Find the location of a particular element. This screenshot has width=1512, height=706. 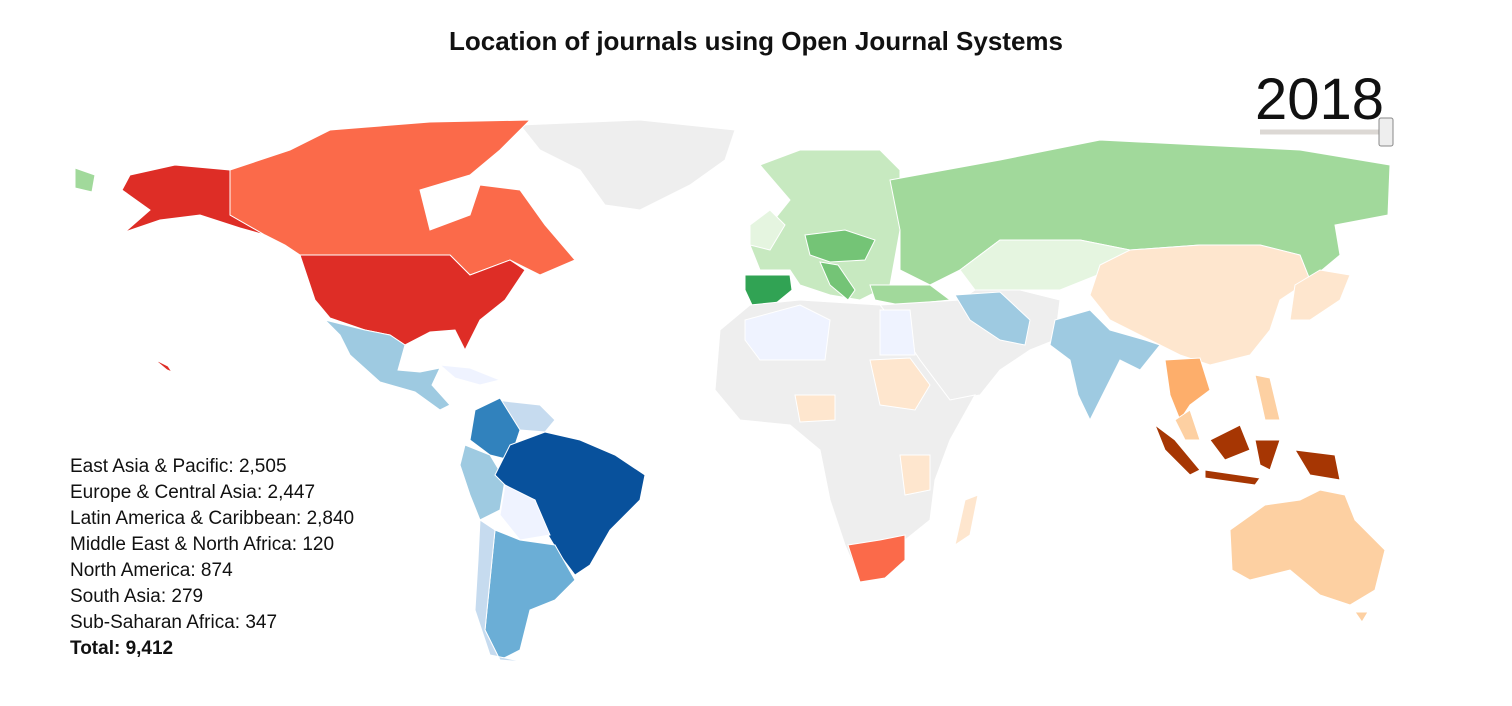

region-total: East Asia & Pacific: 2,505 is located at coordinates (178, 466).